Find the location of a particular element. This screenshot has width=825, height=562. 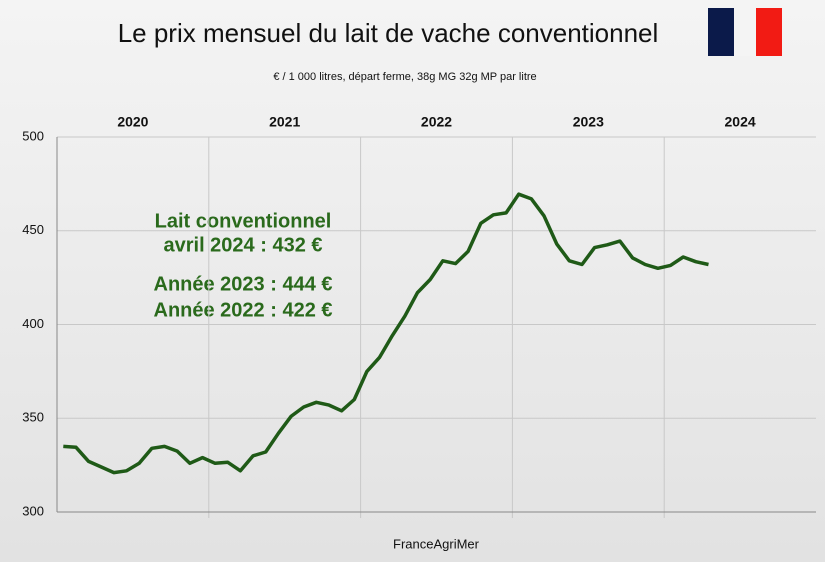

flag is located at coordinates (745, 32).